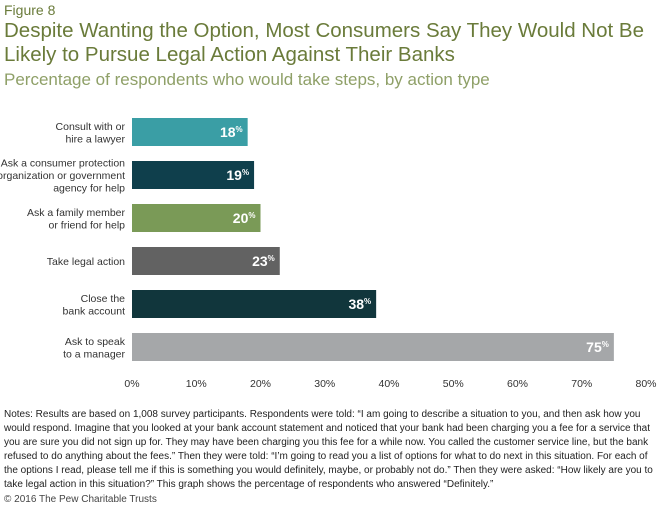 Image resolution: width=660 pixels, height=517 pixels. What do you see at coordinates (86, 262) in the screenshot?
I see `category-label-3: Take legal action` at bounding box center [86, 262].